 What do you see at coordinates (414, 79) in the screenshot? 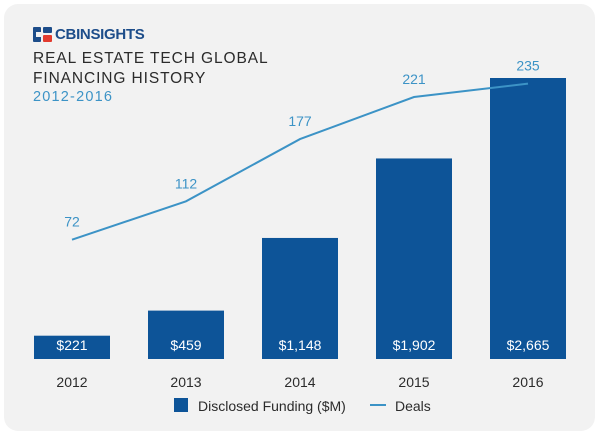
I see `deals-point-label: 221` at bounding box center [414, 79].